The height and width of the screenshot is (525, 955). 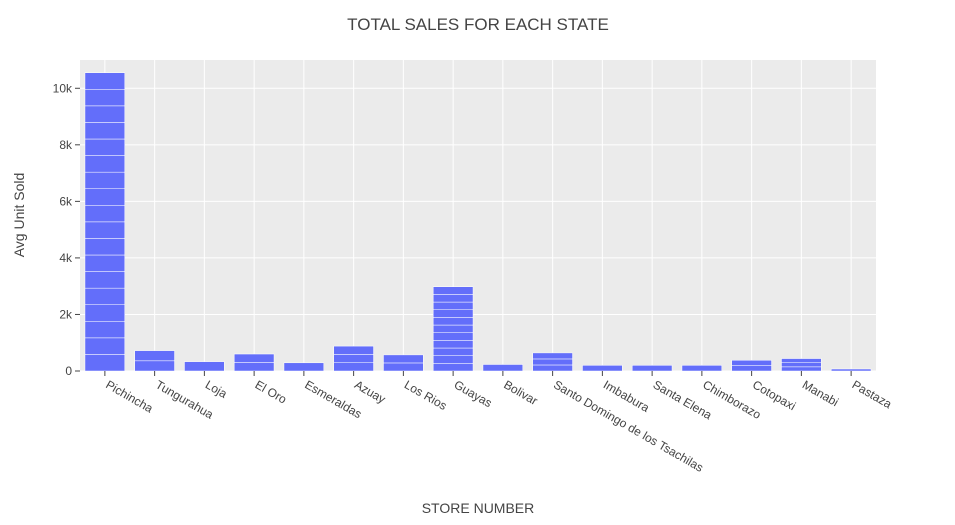 What do you see at coordinates (216, 389) in the screenshot?
I see `x-tick-label: Loja` at bounding box center [216, 389].